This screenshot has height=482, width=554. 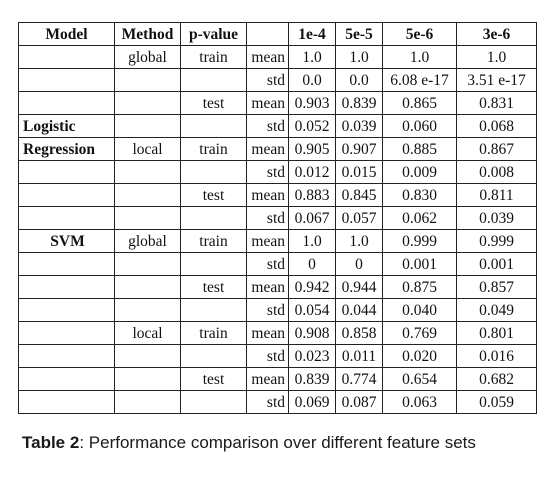 I want to click on value-cell: 0.063, so click(x=419, y=402).